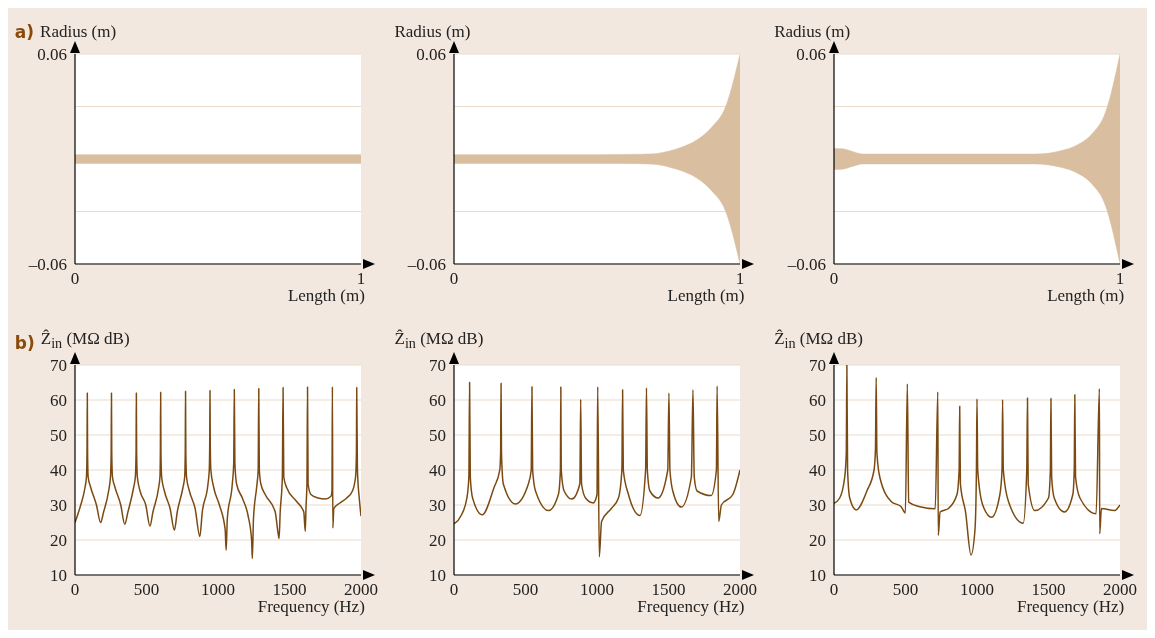 The width and height of the screenshot is (1155, 638). I want to click on text: a), so click(24, 31).